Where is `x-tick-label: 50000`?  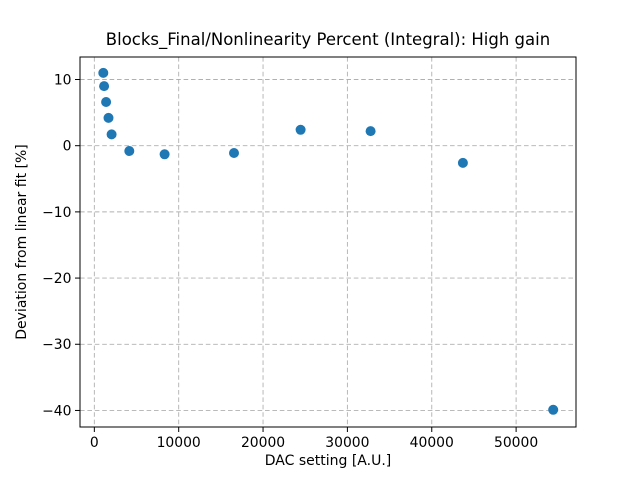
x-tick-label: 50000 is located at coordinates (516, 443).